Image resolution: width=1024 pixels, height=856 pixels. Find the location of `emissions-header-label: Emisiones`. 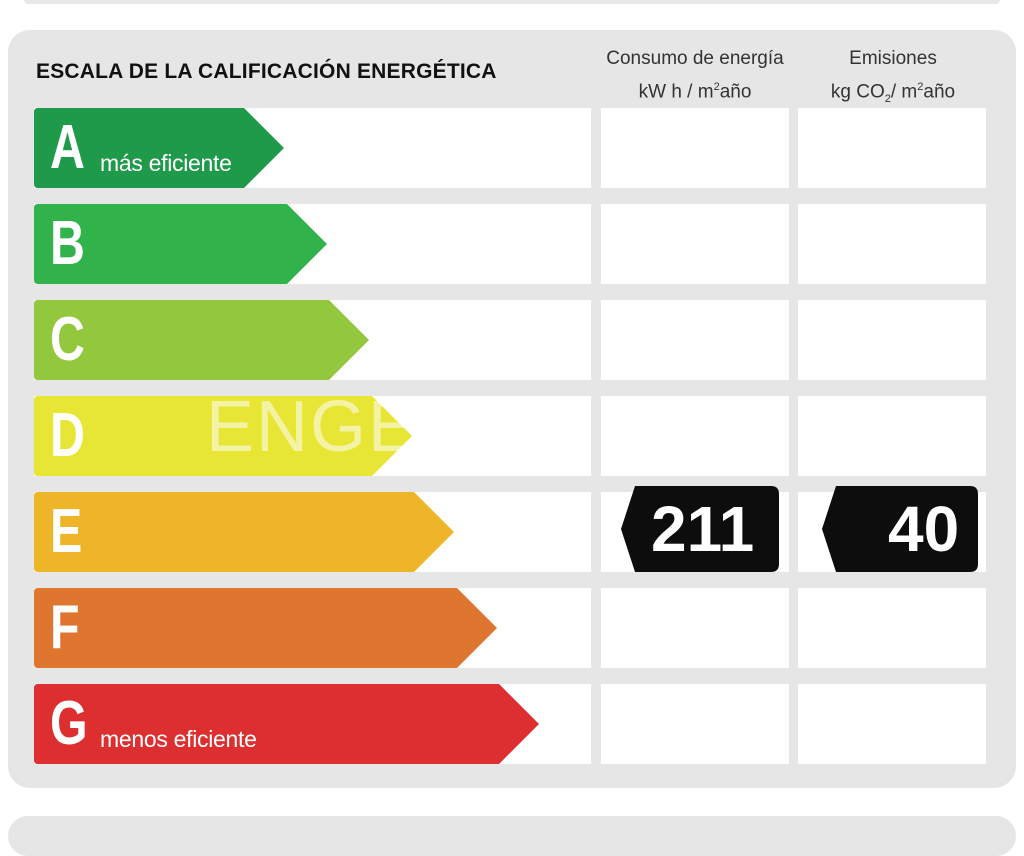

emissions-header-label: Emisiones is located at coordinates (893, 58).